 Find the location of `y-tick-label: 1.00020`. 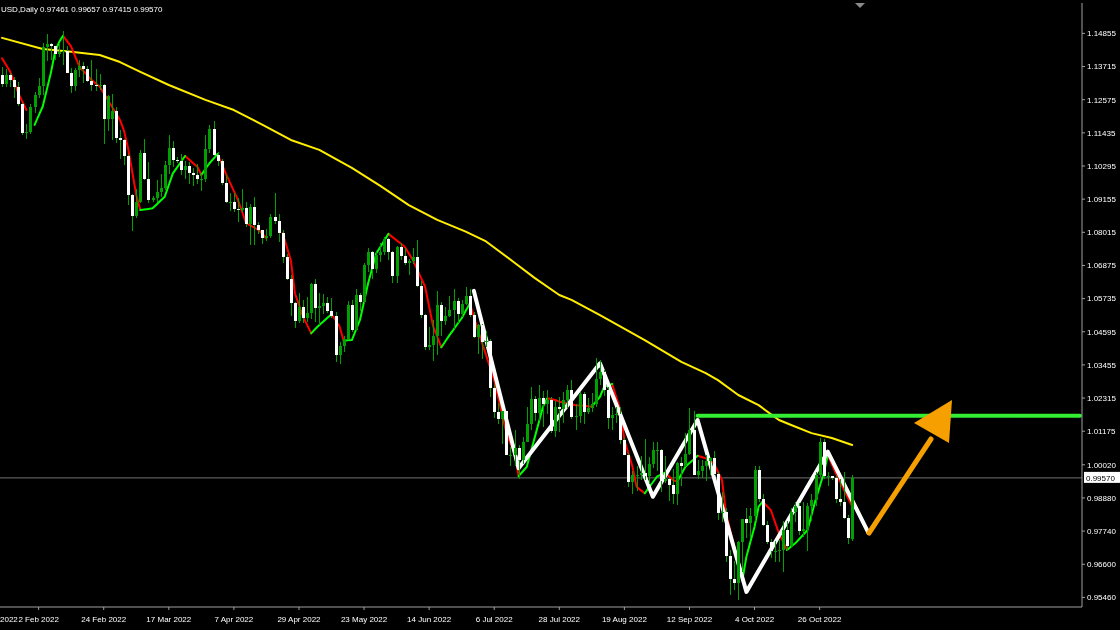

y-tick-label: 1.00020 is located at coordinates (1102, 465).